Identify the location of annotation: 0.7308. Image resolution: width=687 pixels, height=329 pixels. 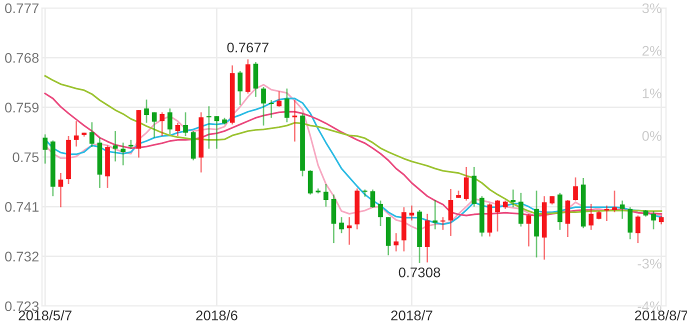
(419, 272).